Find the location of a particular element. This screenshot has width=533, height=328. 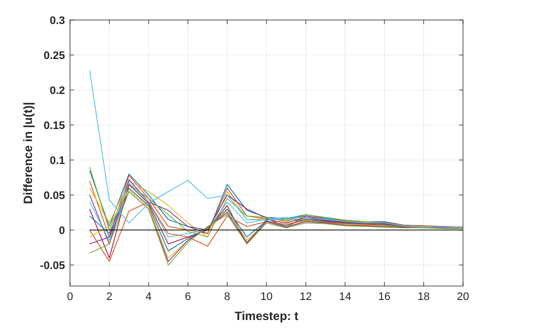

x-tick-label: 4 is located at coordinates (149, 297).